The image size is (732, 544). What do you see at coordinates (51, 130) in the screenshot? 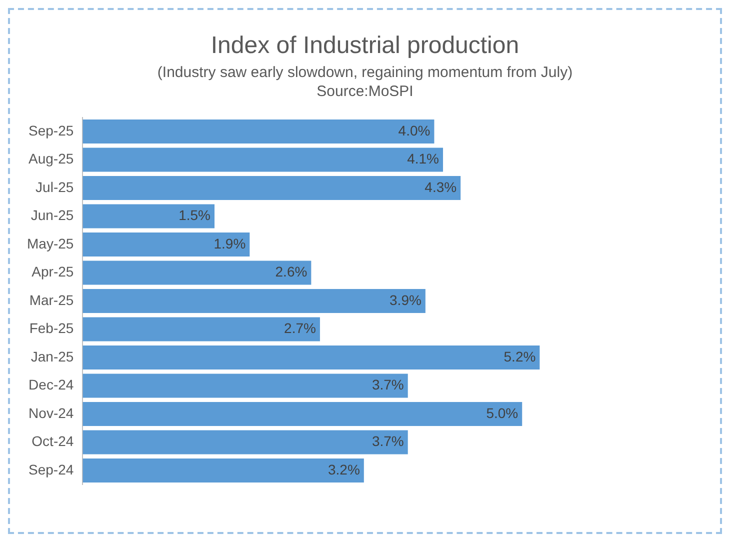
I see `y-tick-label: Sep-25` at bounding box center [51, 130].